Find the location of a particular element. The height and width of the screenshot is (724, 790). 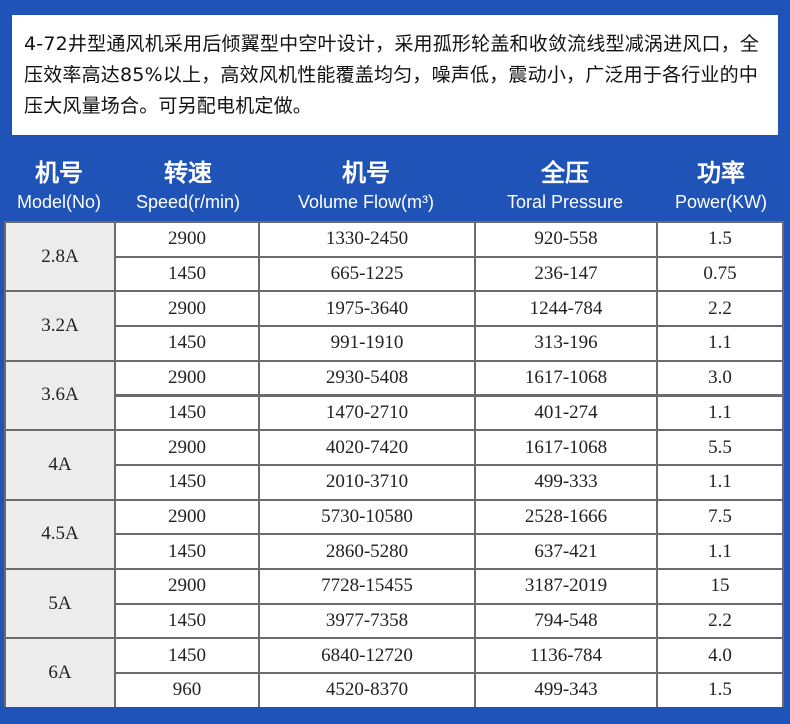

cell-pressure: 499-333 is located at coordinates (566, 482).